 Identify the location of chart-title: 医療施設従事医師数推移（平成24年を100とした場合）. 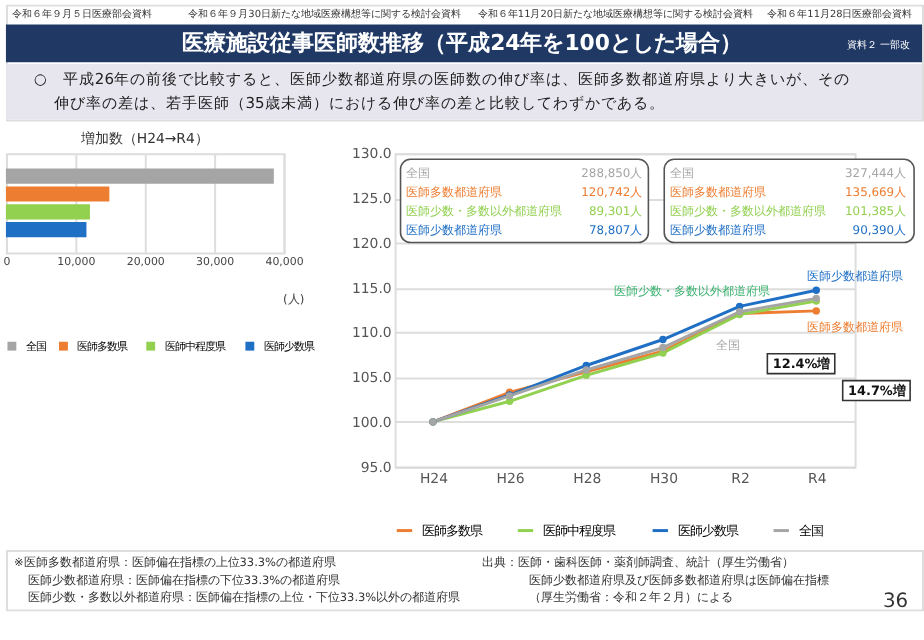
(462, 43).